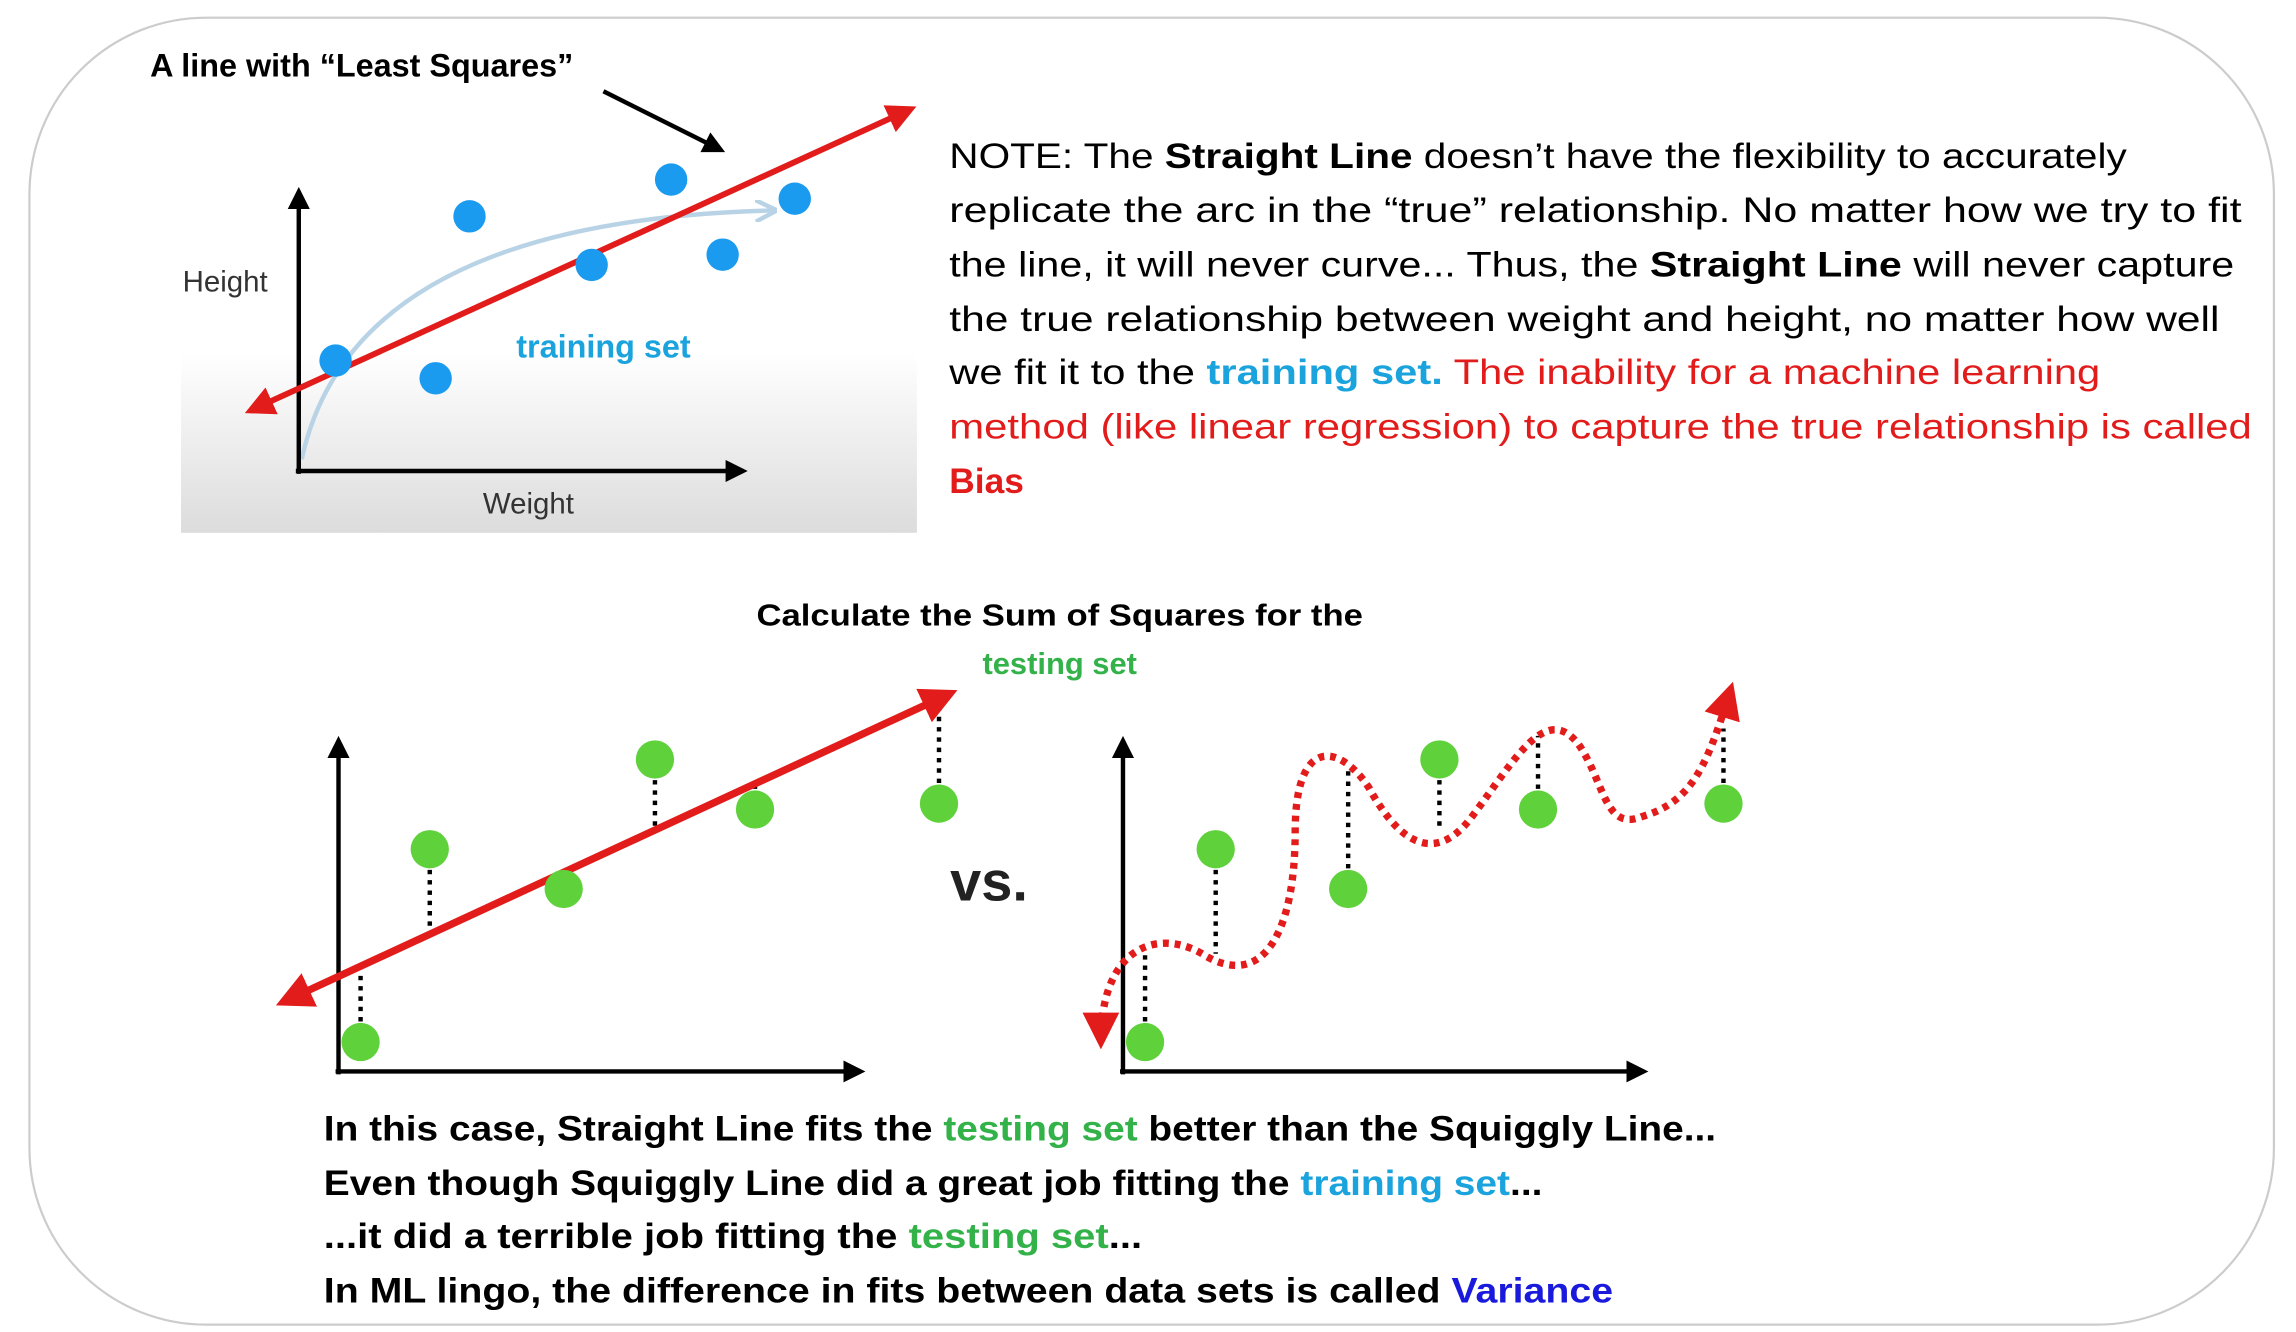 This screenshot has height=1332, width=2296. I want to click on squiggly-plot, so click(1412, 882).